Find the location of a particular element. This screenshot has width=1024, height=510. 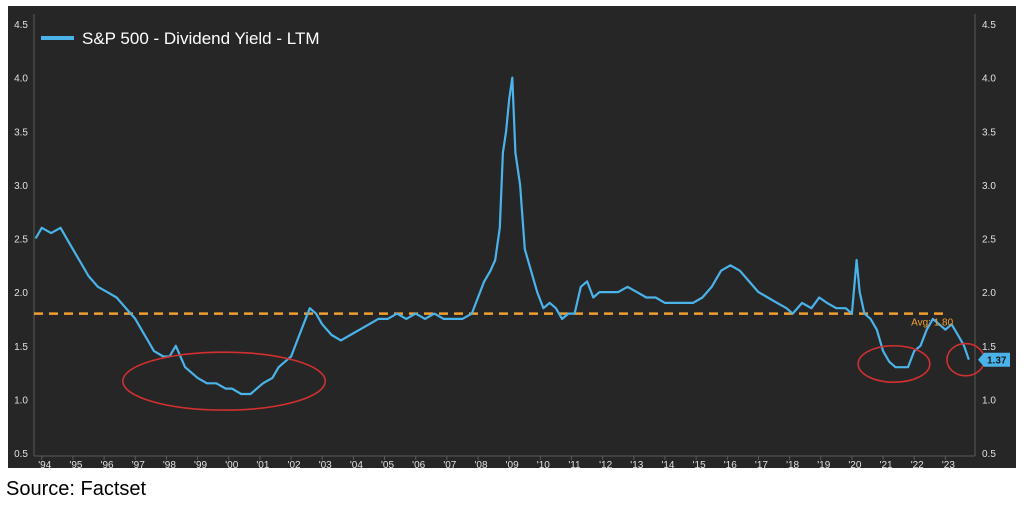

x-tick-label: '01 is located at coordinates (262, 465).